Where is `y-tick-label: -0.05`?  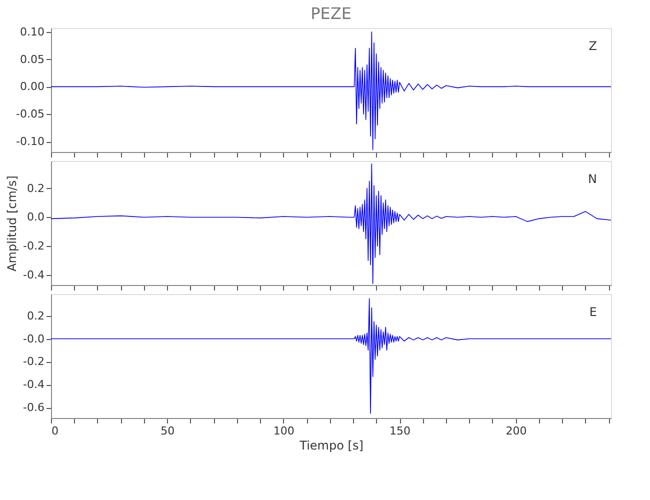
y-tick-label: -0.05 is located at coordinates (30, 114).